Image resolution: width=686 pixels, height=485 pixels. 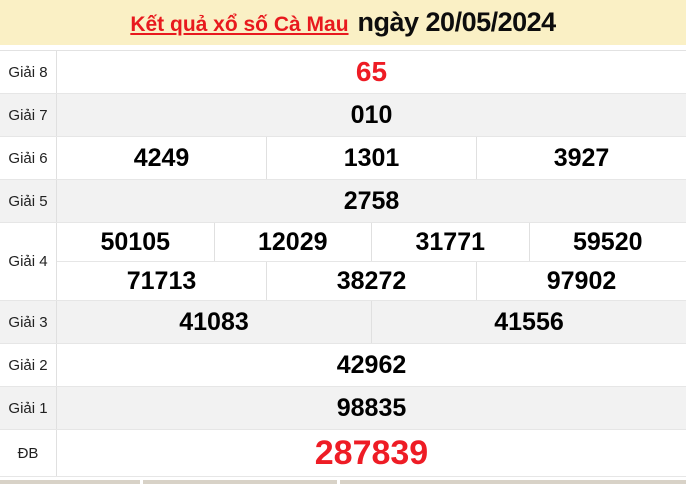 I want to click on prize-label-giai-3: Giải 3, so click(x=28, y=322).